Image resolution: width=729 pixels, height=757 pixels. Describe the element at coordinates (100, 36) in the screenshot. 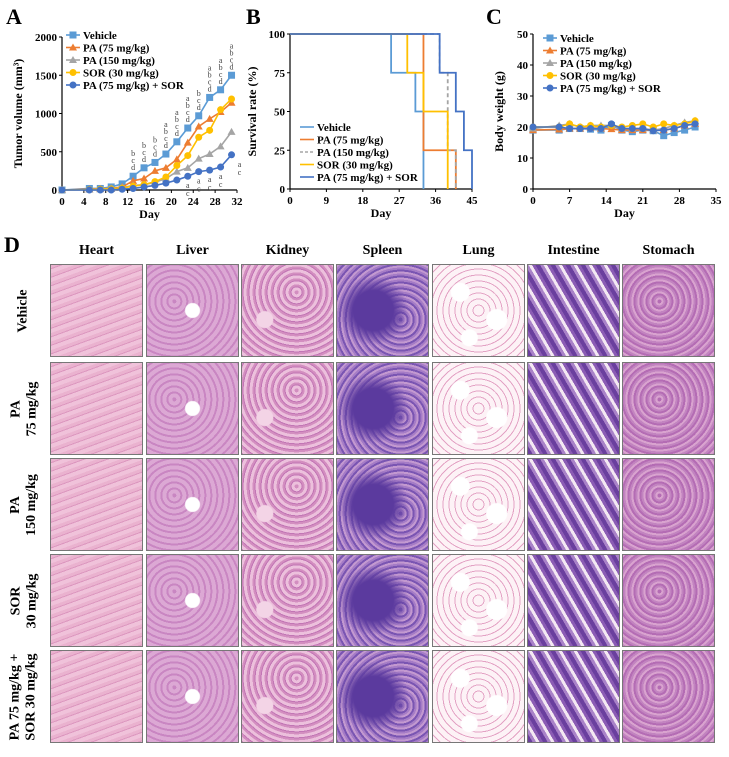

I see `legend-entry: Vehicle` at that location.